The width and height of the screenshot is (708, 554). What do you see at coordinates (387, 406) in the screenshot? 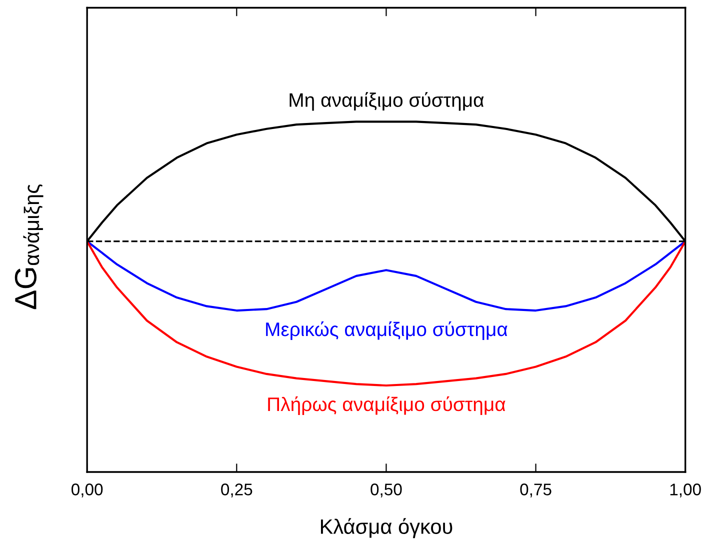
I see `series-label: Πλήρως αναμίξιμο σύστημα` at bounding box center [387, 406].